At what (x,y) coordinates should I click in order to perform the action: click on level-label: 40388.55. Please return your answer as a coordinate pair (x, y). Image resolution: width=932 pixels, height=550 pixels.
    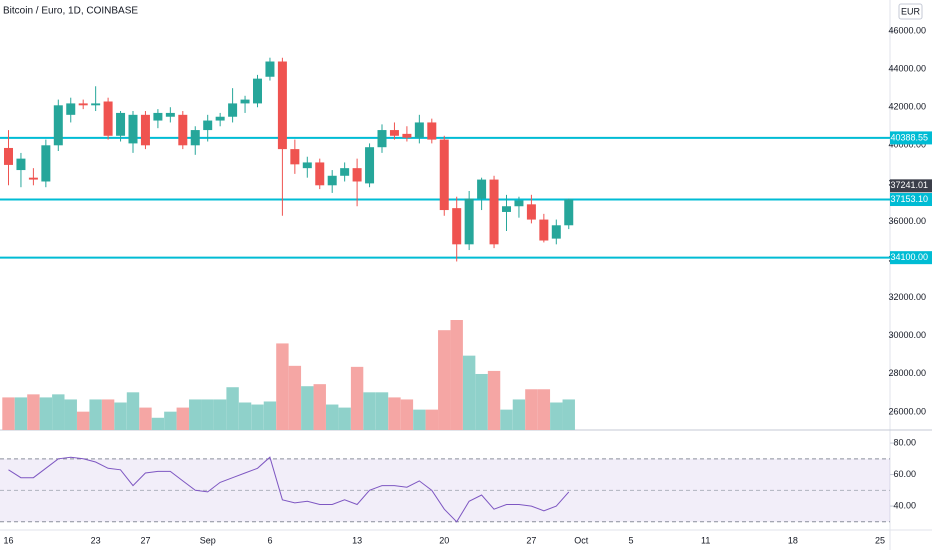
    Looking at the image, I should click on (911, 138).